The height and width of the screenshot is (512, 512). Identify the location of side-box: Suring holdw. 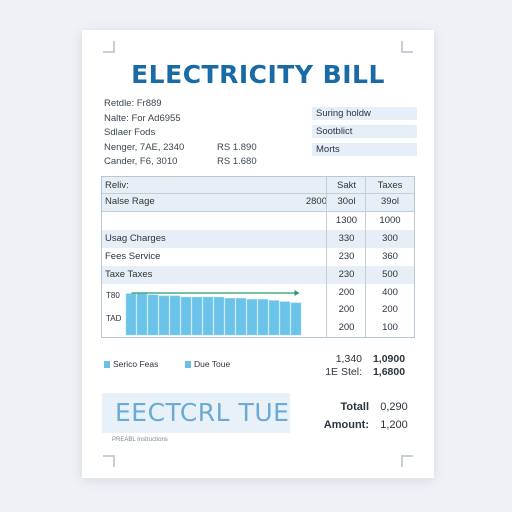
(364, 113).